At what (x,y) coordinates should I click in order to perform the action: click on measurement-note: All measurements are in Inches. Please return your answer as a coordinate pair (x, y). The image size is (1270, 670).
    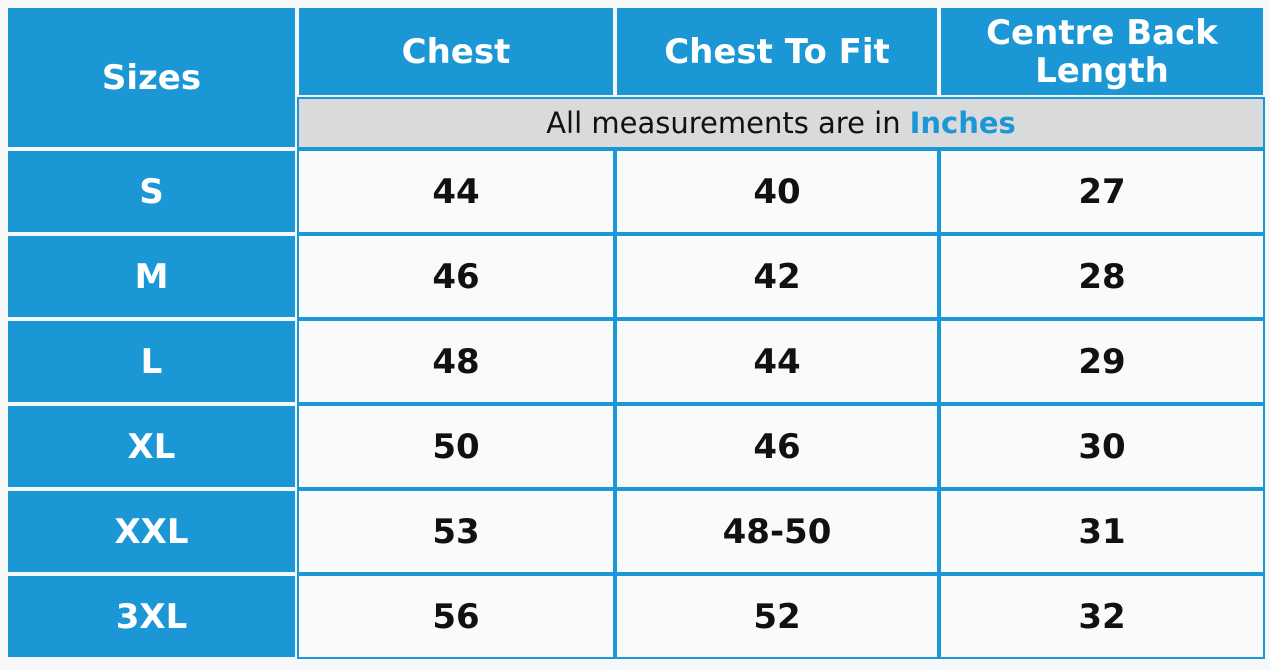
    Looking at the image, I should click on (781, 123).